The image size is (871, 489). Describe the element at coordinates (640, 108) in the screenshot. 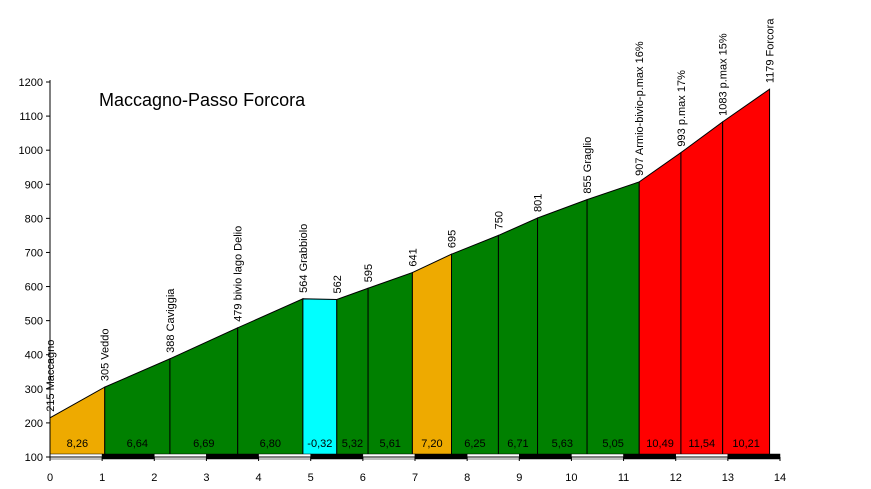

I see `waypoint-label: 907 Armio-bivio-p.max 16%` at that location.